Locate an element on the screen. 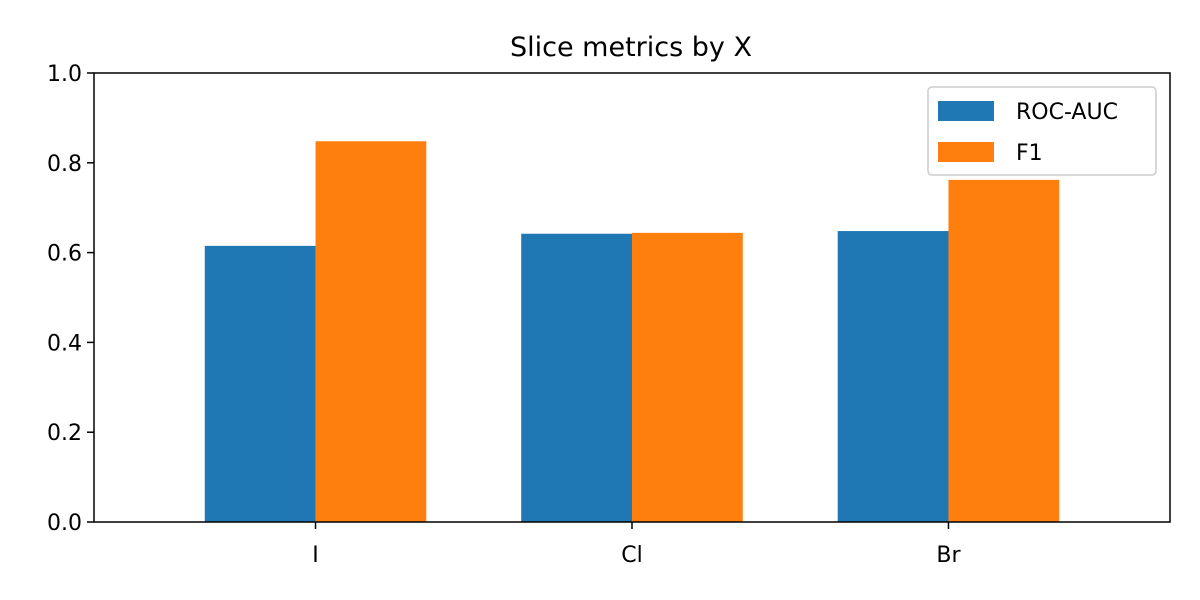 This screenshot has width=1200, height=600. legend-label: ROC-AUC is located at coordinates (1067, 112).